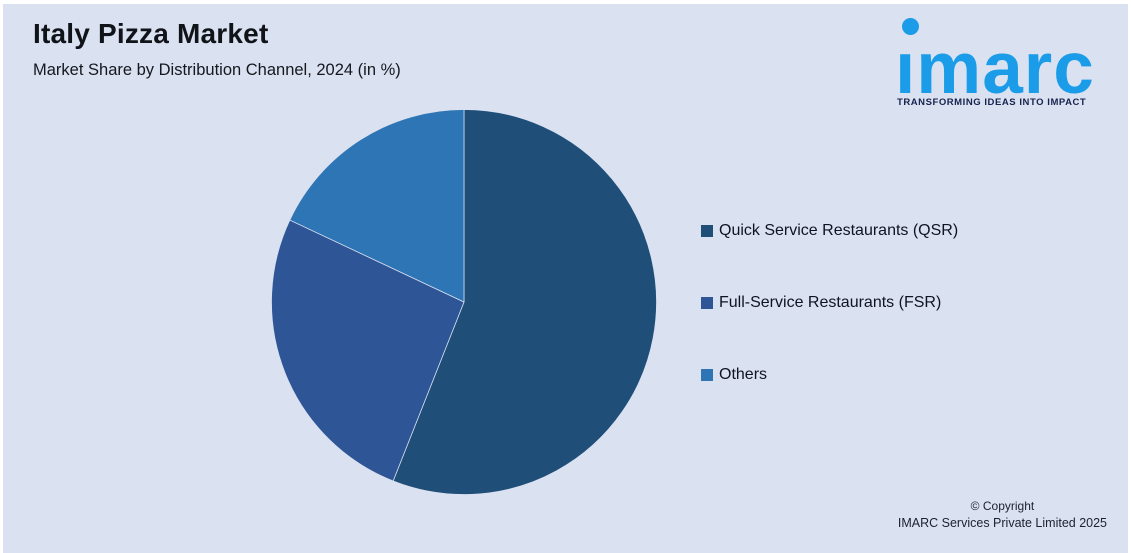  I want to click on imarc-logo-text: ımarc, so click(995, 68).